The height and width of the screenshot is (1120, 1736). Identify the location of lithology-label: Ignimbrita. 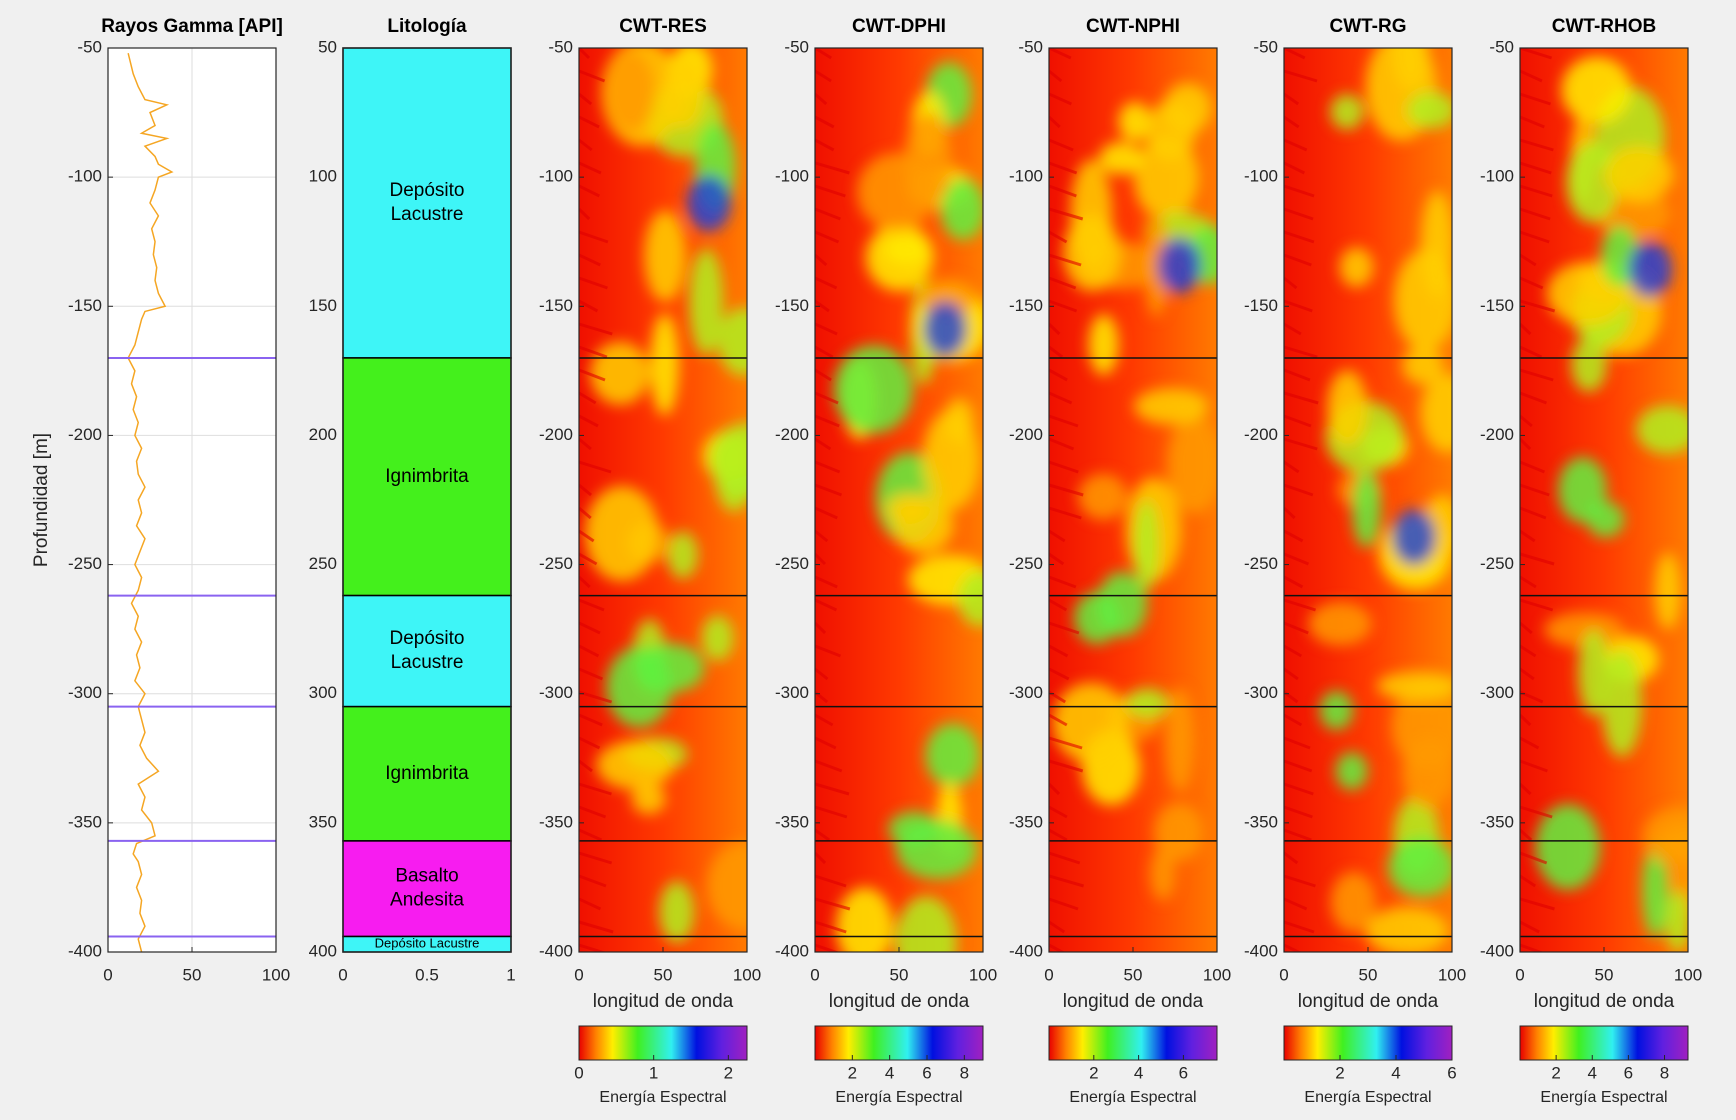
(427, 476).